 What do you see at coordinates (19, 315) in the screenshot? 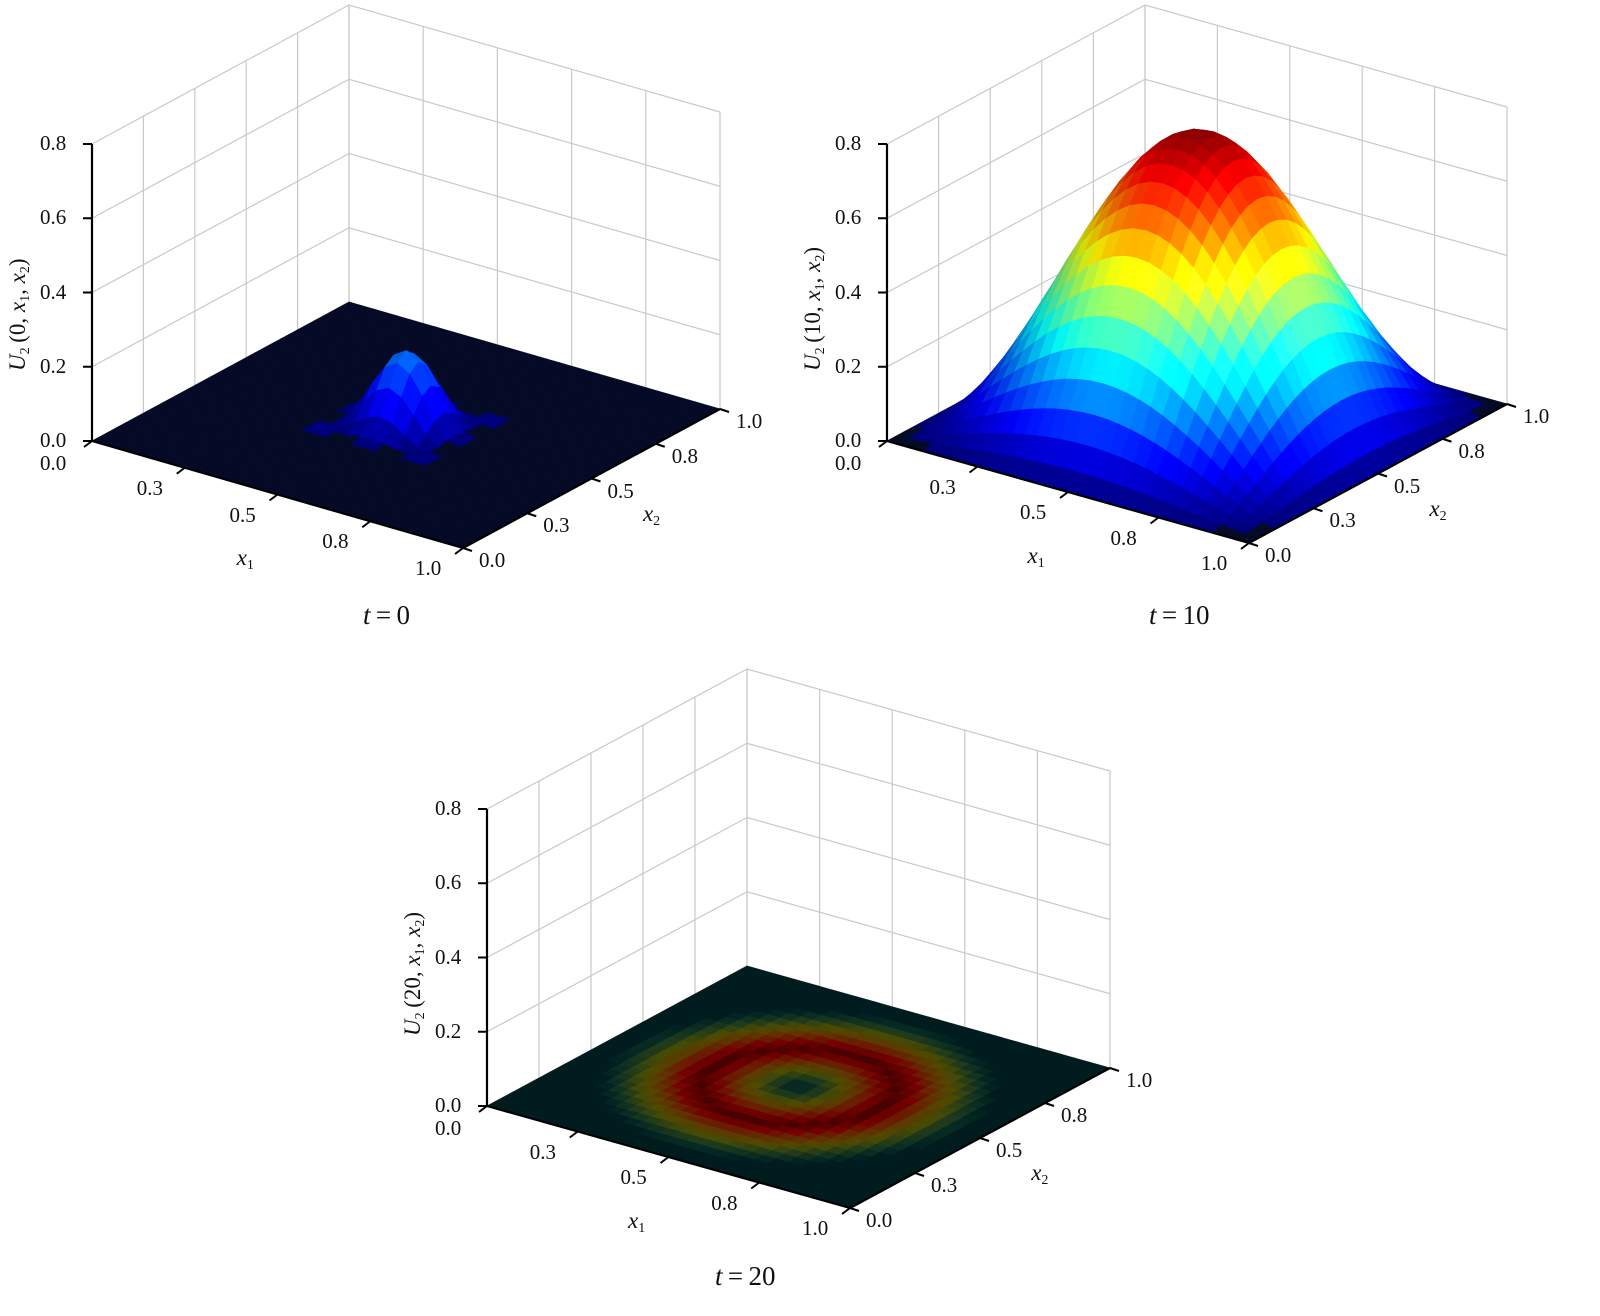
I see `z-axis-title: U2 (0, x1, x2)` at bounding box center [19, 315].